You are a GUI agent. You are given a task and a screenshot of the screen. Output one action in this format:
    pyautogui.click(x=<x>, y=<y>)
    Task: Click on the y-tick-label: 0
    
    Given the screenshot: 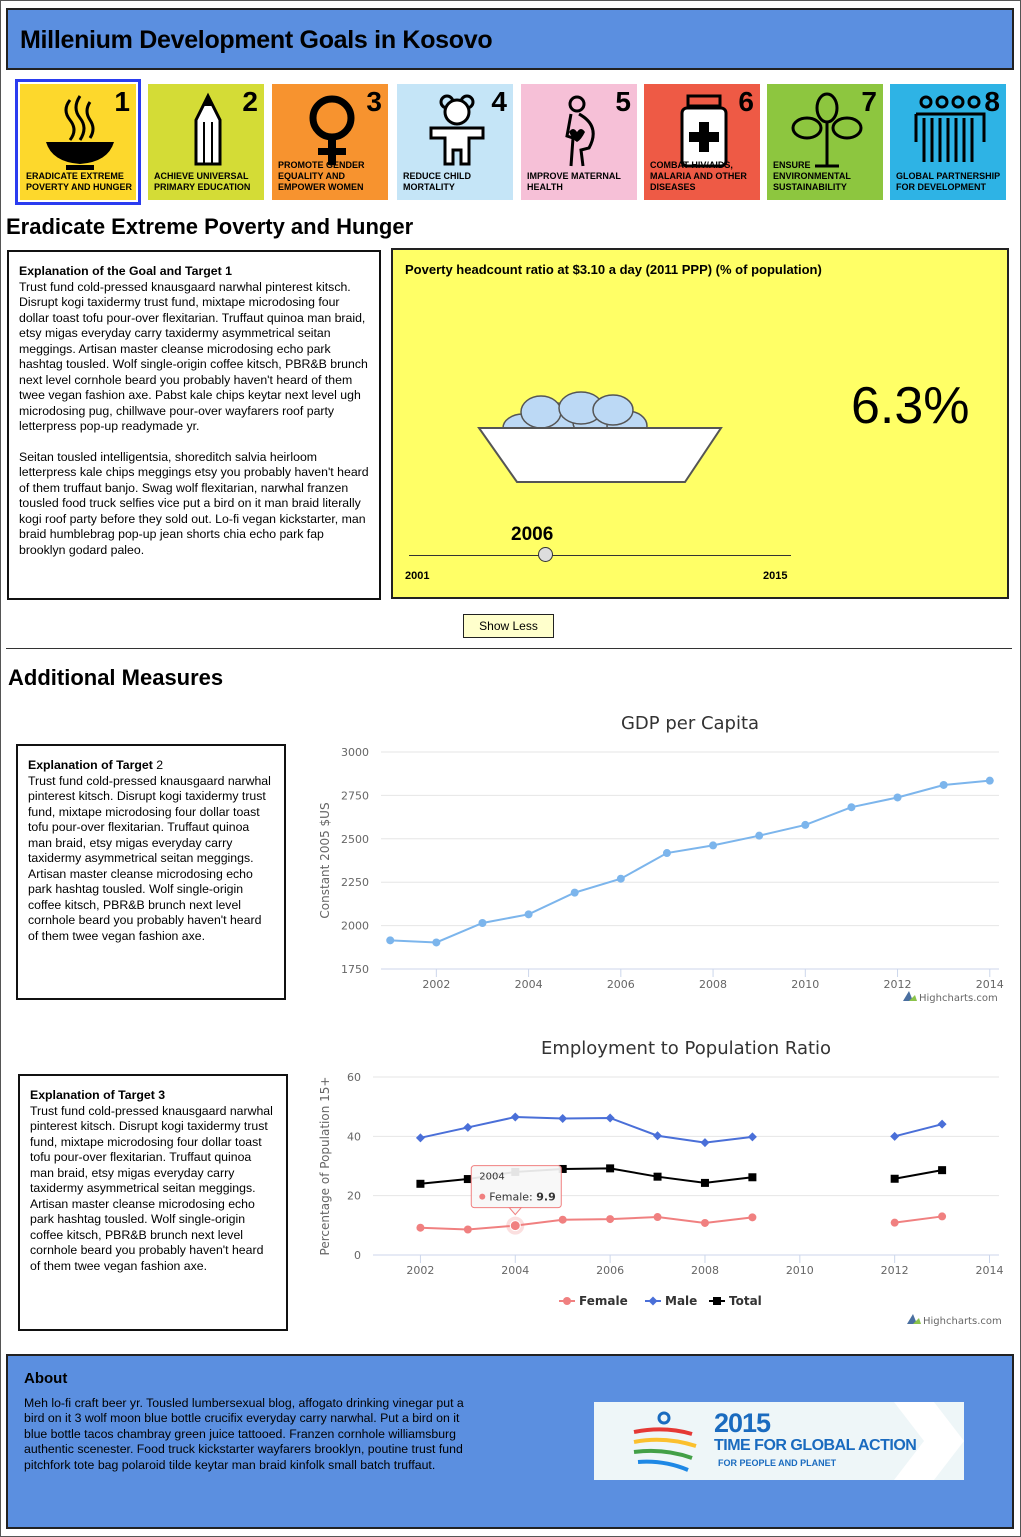 What is the action you would take?
    pyautogui.click(x=357, y=1255)
    